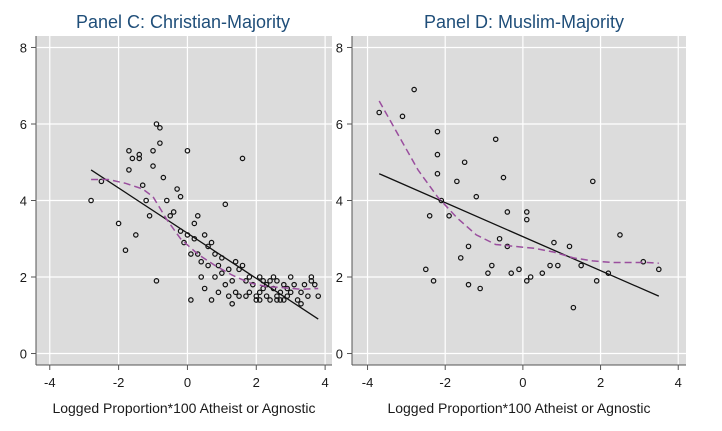 The width and height of the screenshot is (722, 431). I want to click on panel-d-x-tick-label-0: -4, so click(368, 382).